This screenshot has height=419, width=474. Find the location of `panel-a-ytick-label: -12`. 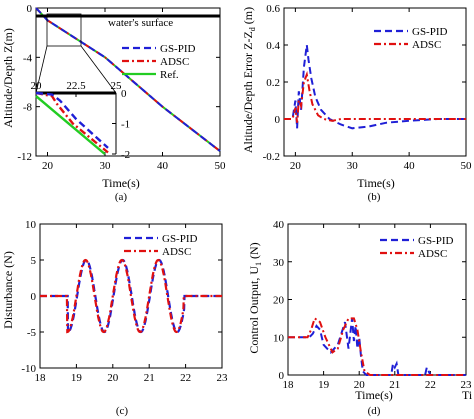

panel-a-ytick-label: -12 is located at coordinates (24, 157).